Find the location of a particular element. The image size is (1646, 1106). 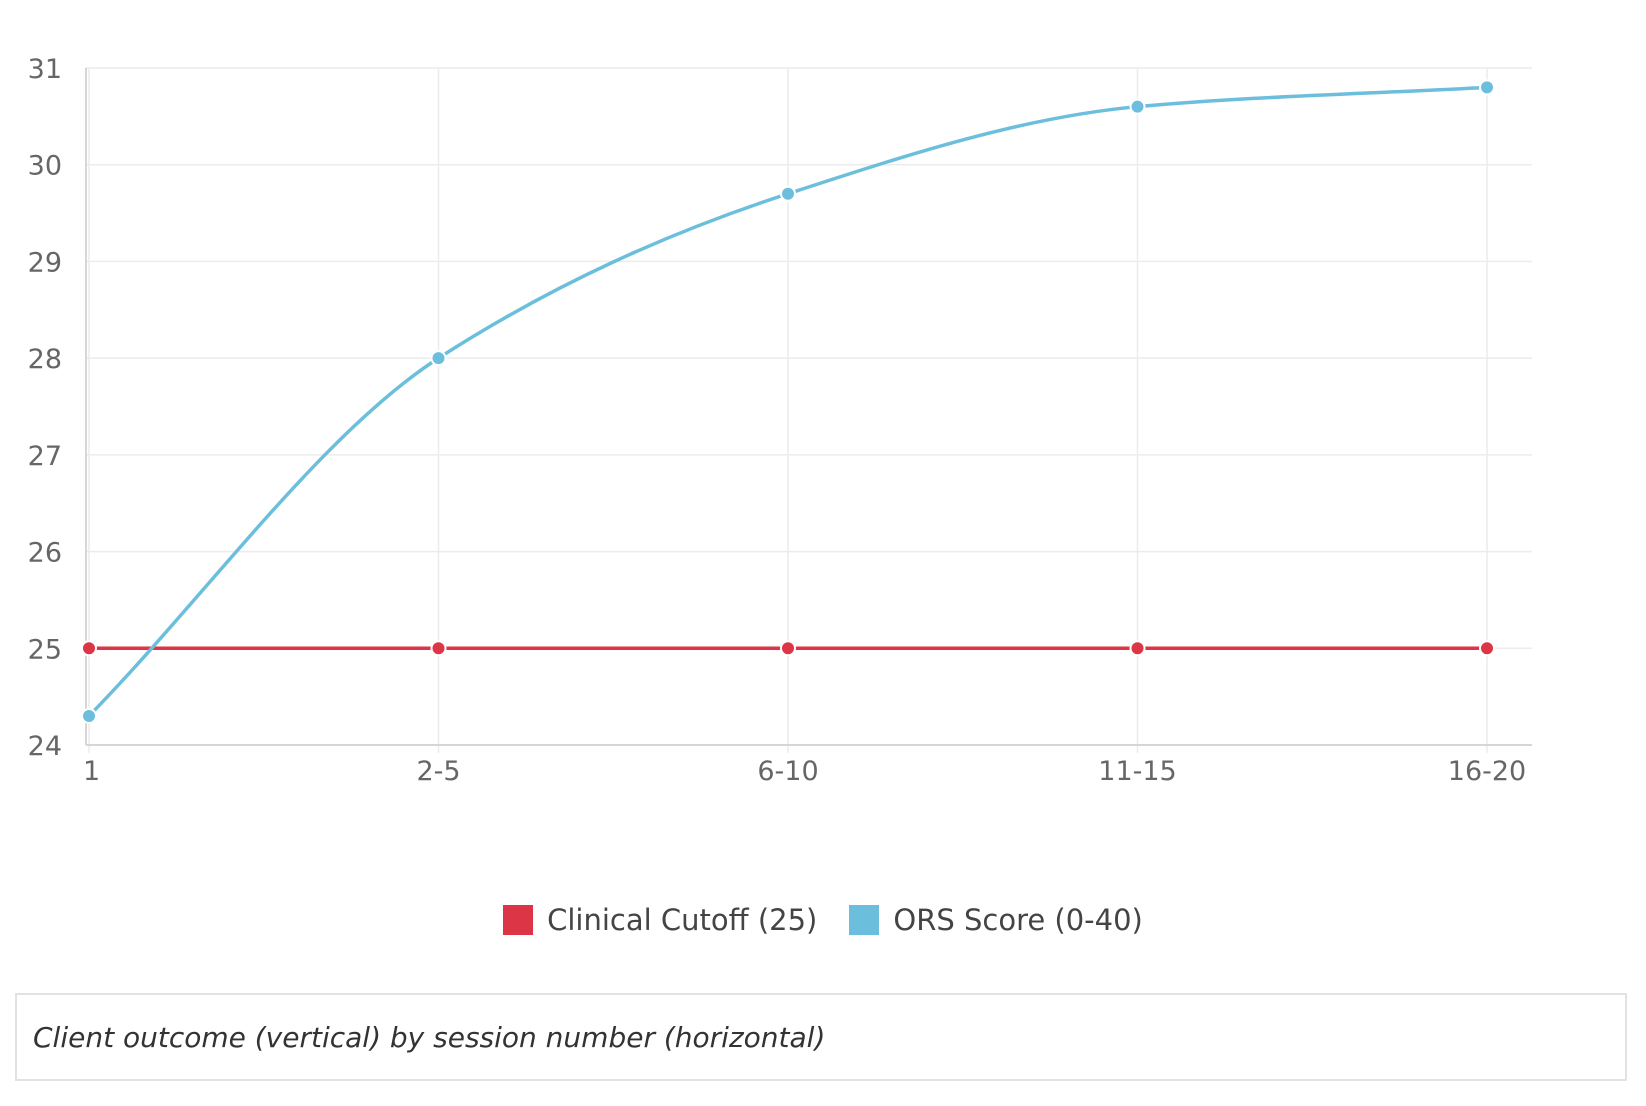

y-tick-label: 29 is located at coordinates (45, 262).